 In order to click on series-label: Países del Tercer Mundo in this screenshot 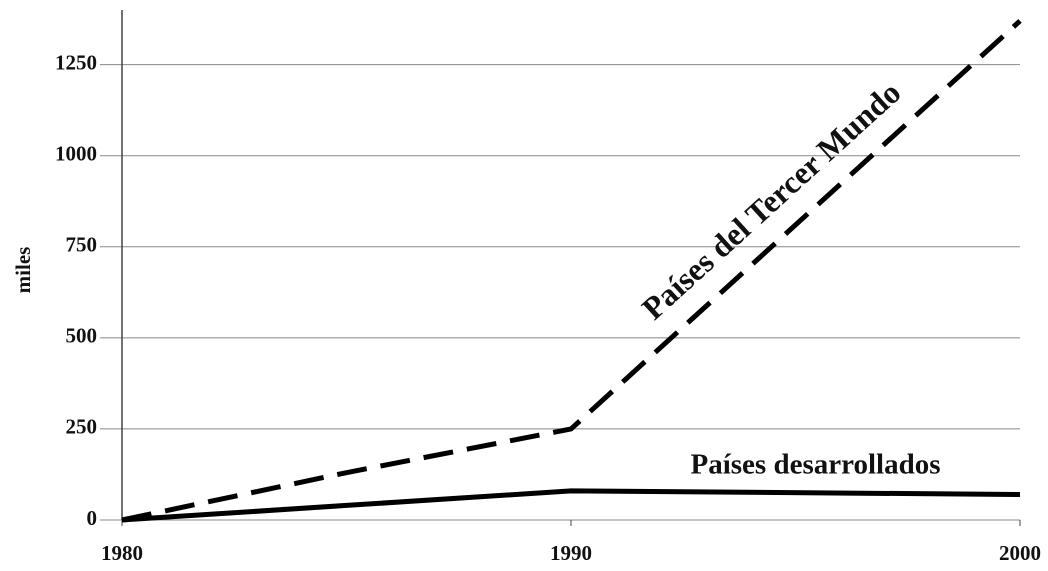, I will do `click(771, 200)`.